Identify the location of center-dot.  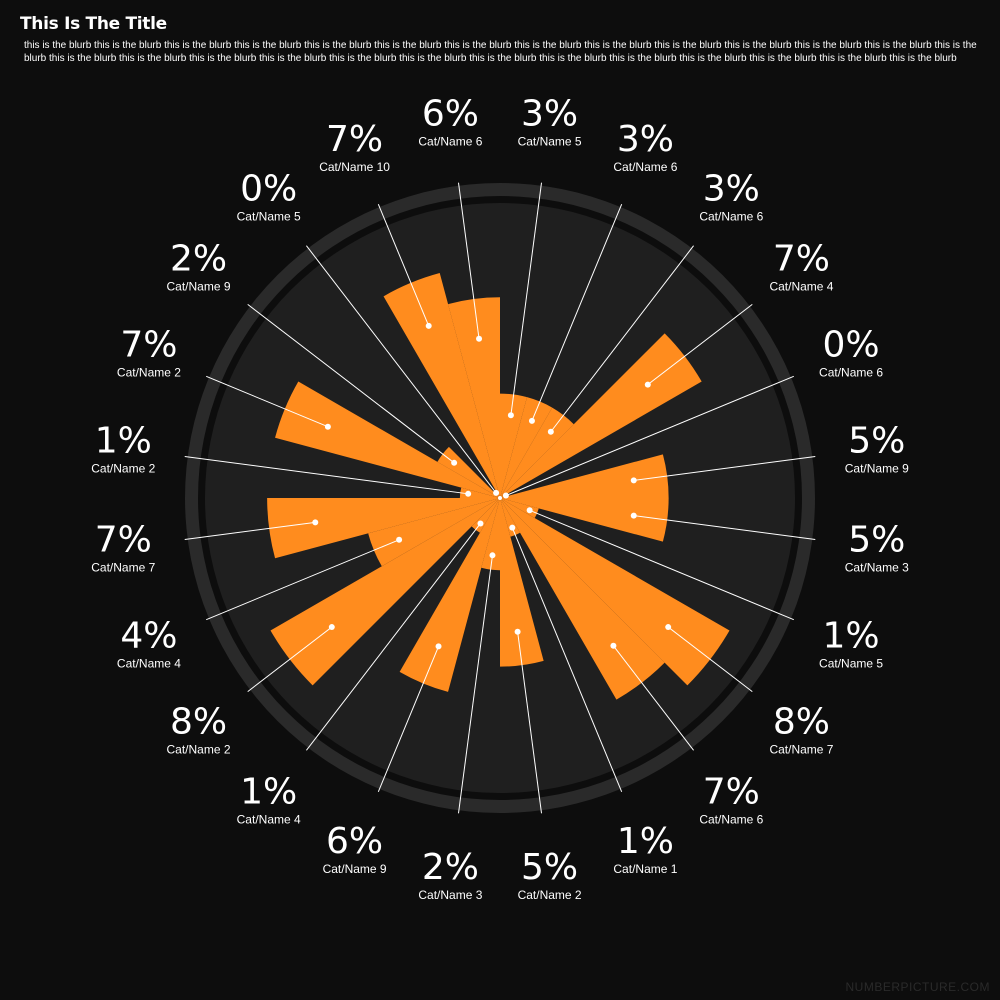
(500, 498).